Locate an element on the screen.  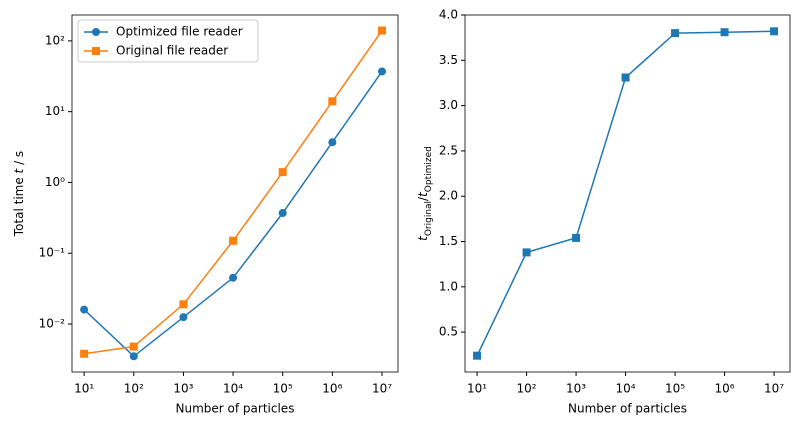
y-tick-label: 3.0 is located at coordinates (448, 105).